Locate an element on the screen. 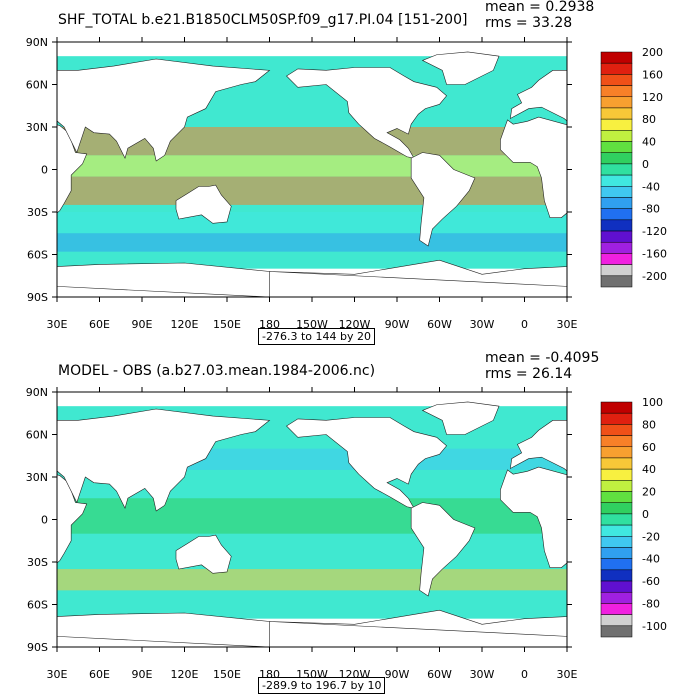  bottom-rms-value: rms = 26.14 is located at coordinates (529, 374).